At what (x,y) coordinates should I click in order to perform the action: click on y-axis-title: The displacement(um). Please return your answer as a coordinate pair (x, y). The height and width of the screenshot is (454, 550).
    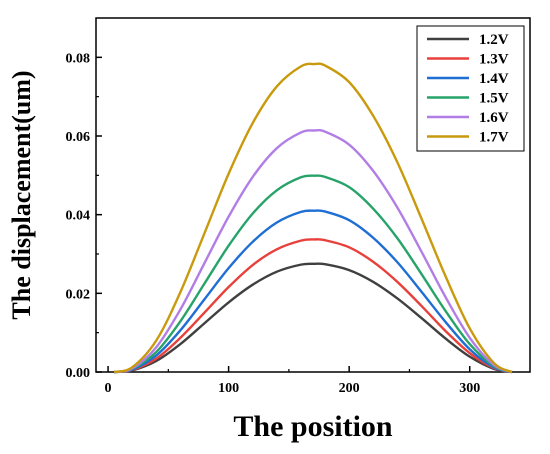
    Looking at the image, I should click on (21, 194).